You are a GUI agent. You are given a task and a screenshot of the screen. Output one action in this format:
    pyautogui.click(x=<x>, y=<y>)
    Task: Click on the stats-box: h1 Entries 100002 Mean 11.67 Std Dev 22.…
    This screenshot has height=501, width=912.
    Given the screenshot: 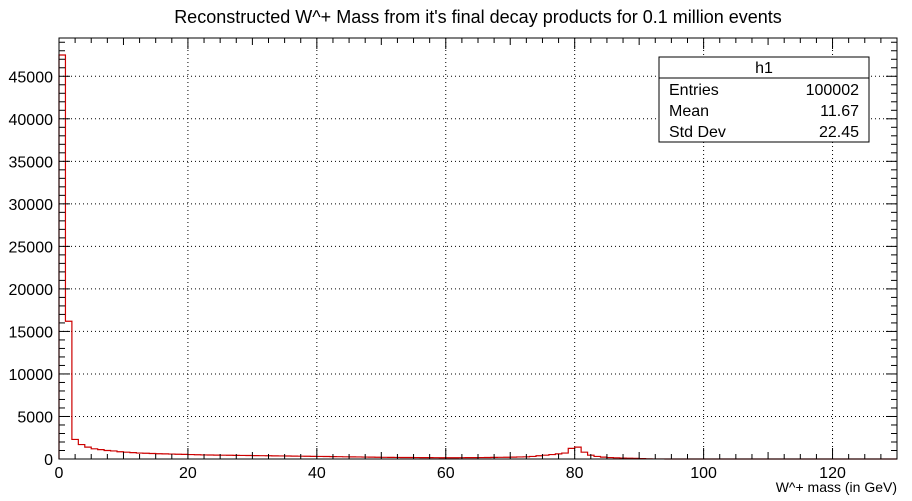 What is the action you would take?
    pyautogui.click(x=764, y=99)
    